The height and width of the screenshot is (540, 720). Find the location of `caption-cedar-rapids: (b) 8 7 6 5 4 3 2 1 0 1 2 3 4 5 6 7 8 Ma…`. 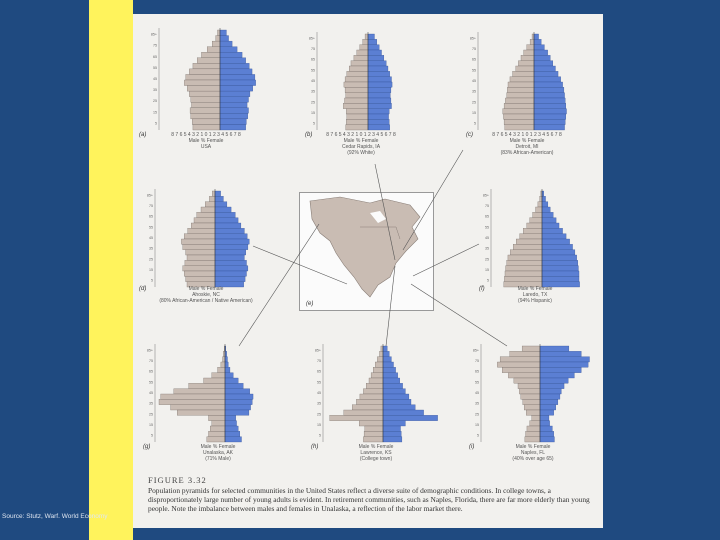

caption-cedar-rapids: (b) 8 7 6 5 4 3 2 1 0 1 2 3 4 5 6 7 8 Ma… is located at coordinates (361, 145).